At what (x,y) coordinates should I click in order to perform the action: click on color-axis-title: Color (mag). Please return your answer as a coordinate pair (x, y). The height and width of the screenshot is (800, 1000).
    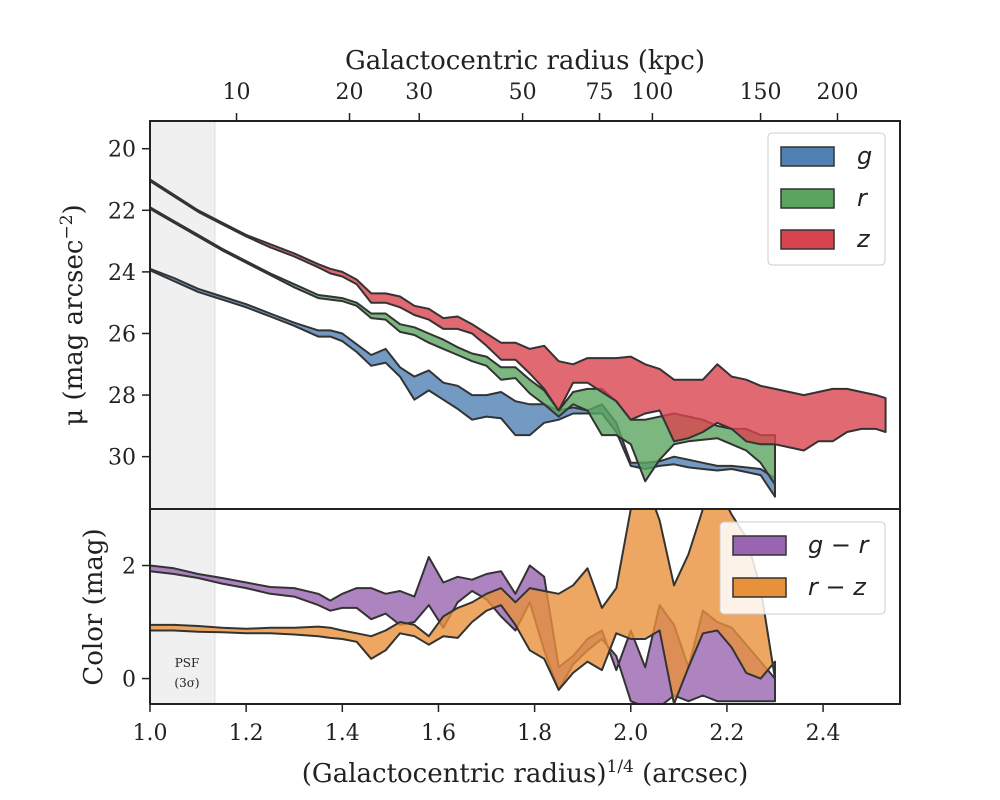
    Looking at the image, I should click on (94, 606).